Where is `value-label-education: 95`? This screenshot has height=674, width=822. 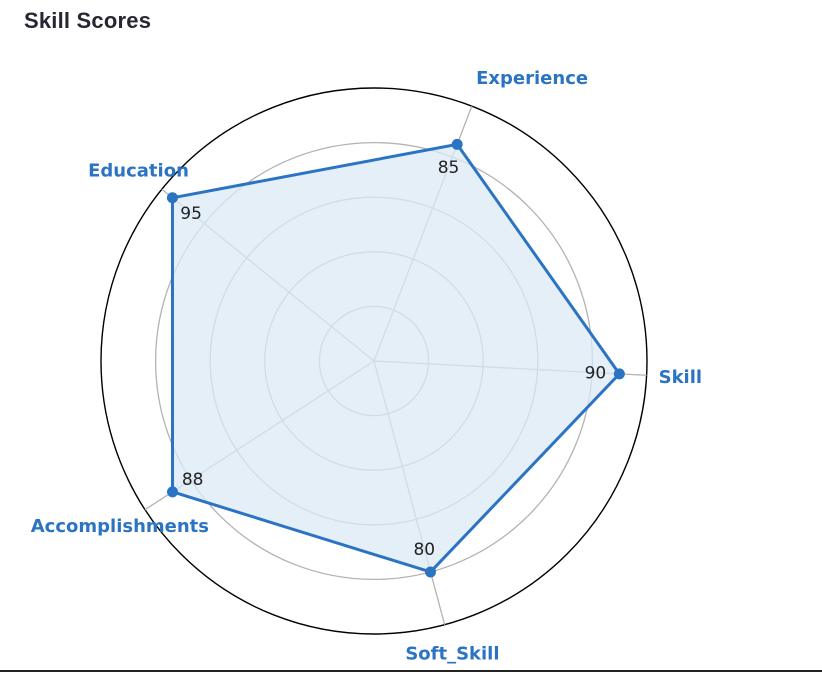 value-label-education: 95 is located at coordinates (191, 214).